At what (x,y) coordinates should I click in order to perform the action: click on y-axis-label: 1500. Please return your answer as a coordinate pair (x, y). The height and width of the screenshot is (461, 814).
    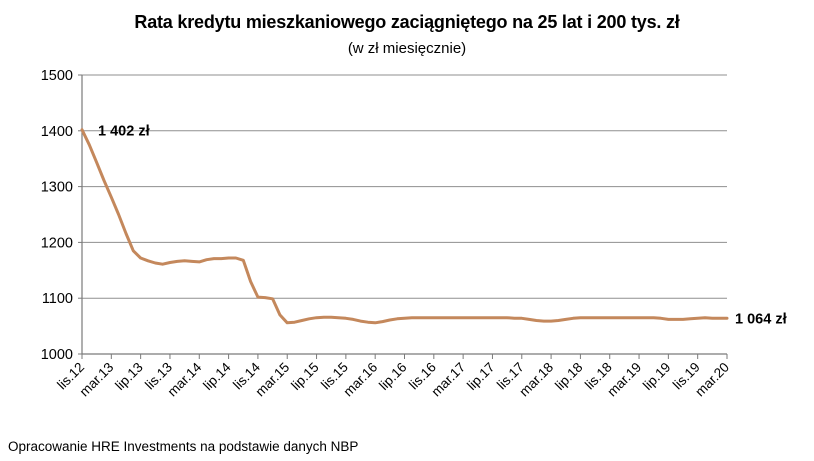
    Looking at the image, I should click on (57, 76).